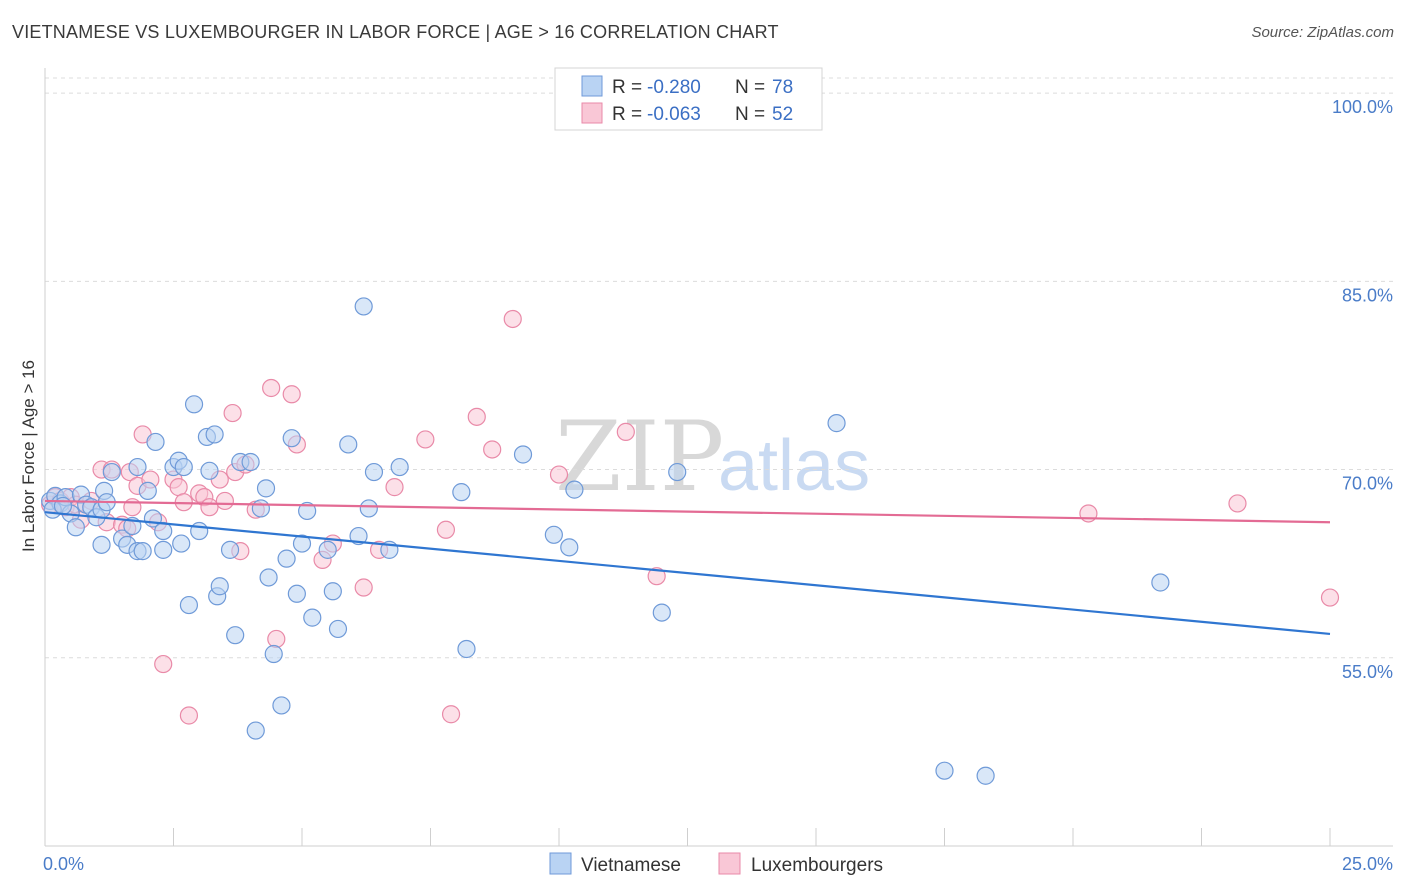 The image size is (1406, 892). What do you see at coordinates (592, 113) in the screenshot?
I see `legend-swatch-luxembourgers` at bounding box center [592, 113].